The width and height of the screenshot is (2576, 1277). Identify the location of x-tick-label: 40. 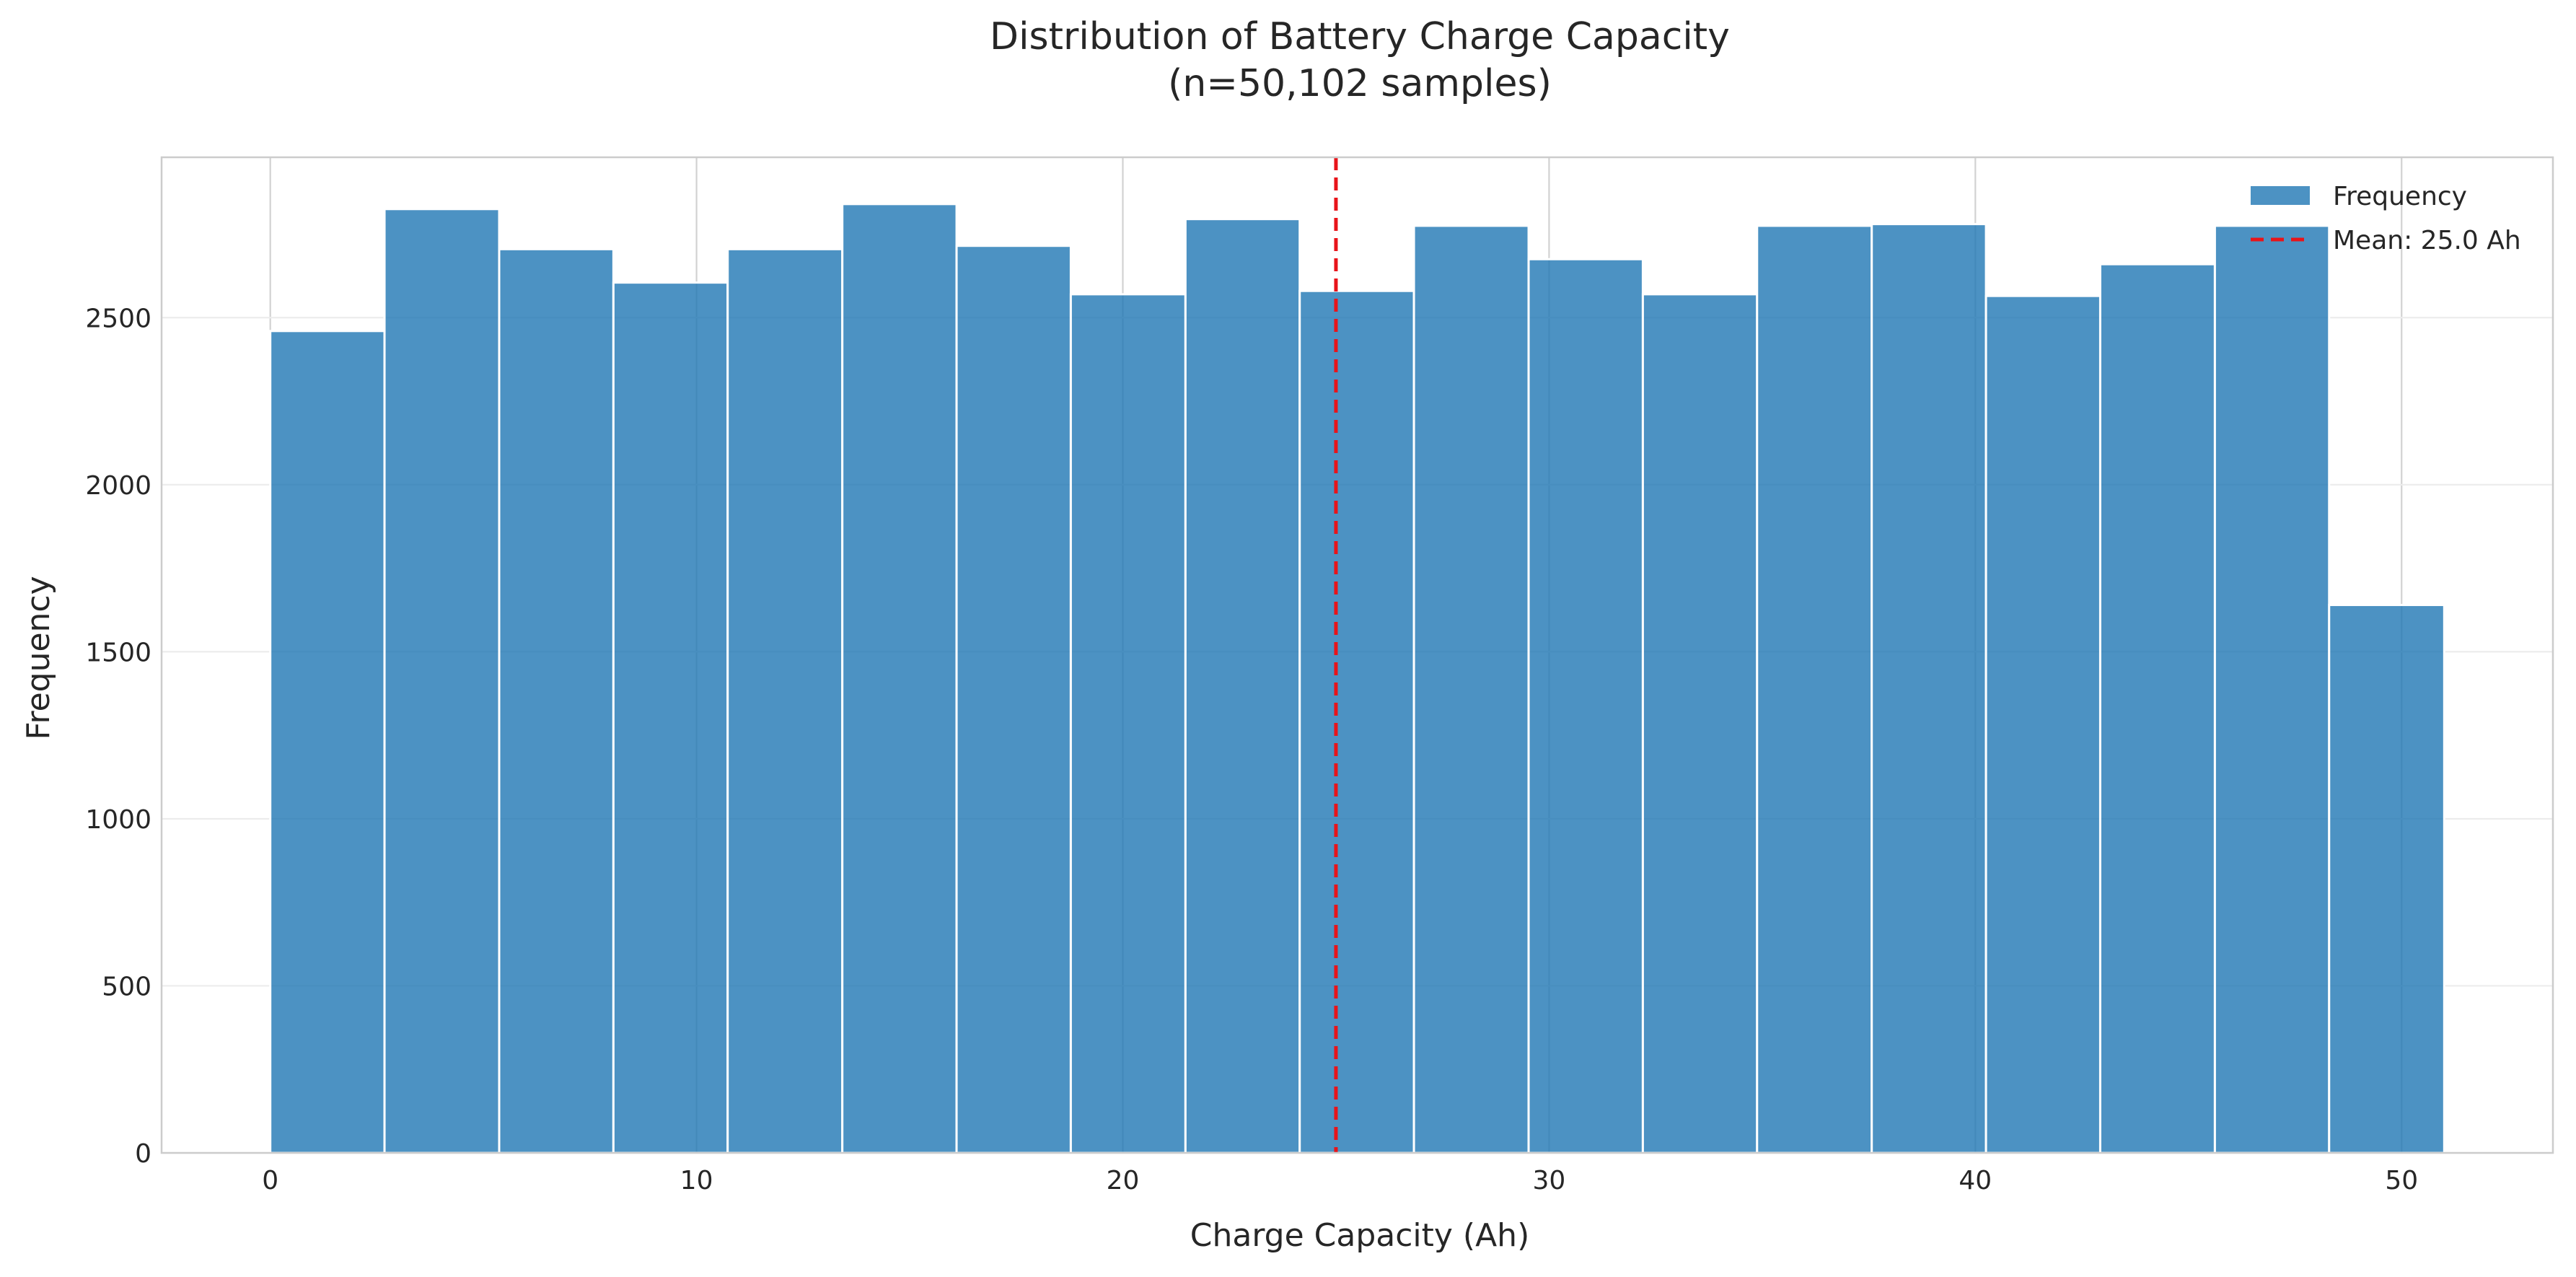
(1975, 1180).